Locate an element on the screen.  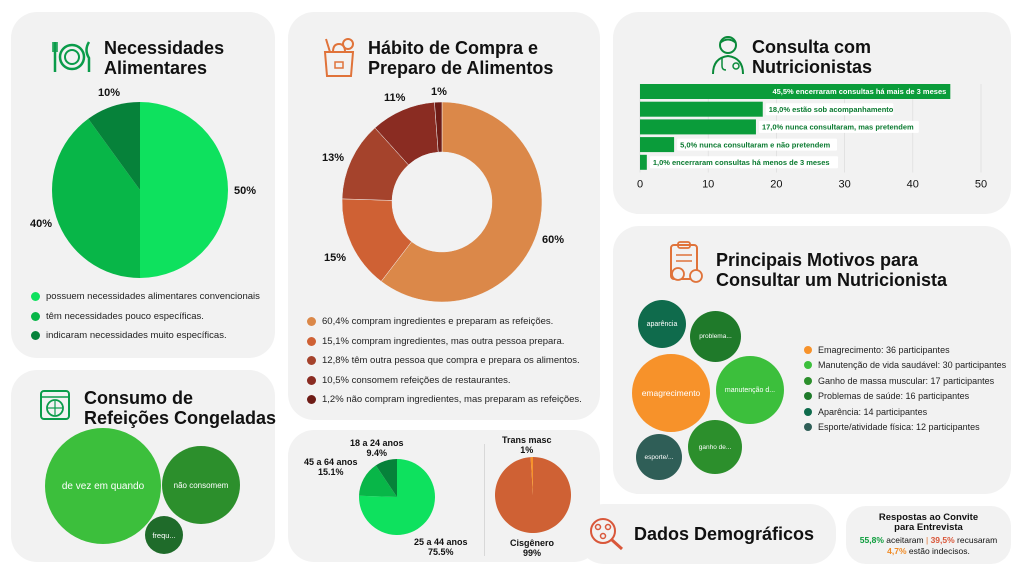
accepted-text: aceitaram is located at coordinates (905, 540).